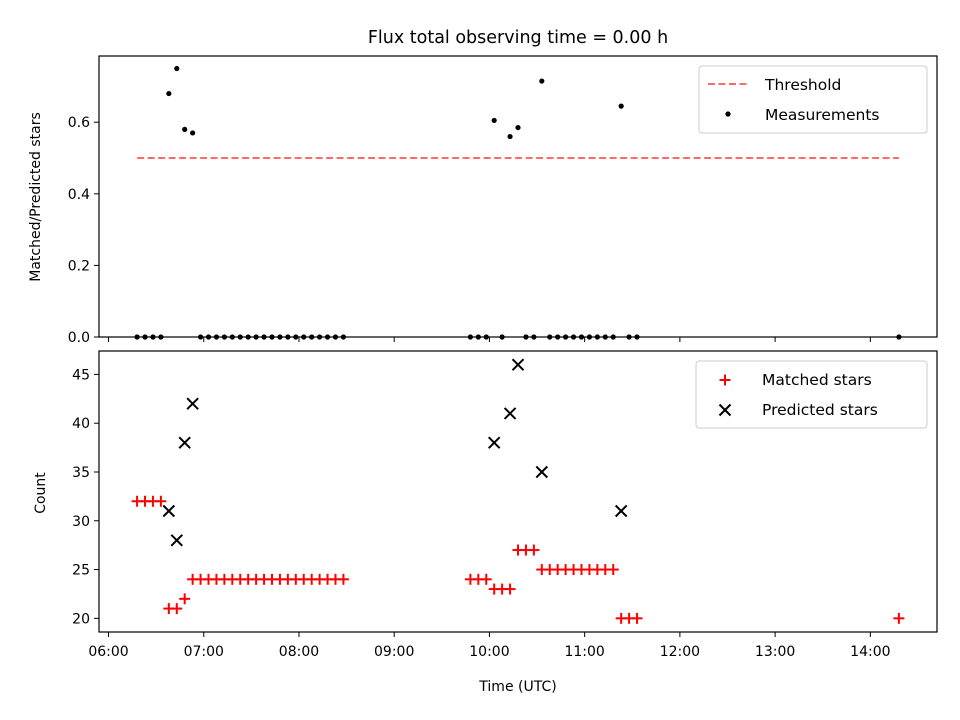  I want to click on x-tick-label: 12:00, so click(680, 652).